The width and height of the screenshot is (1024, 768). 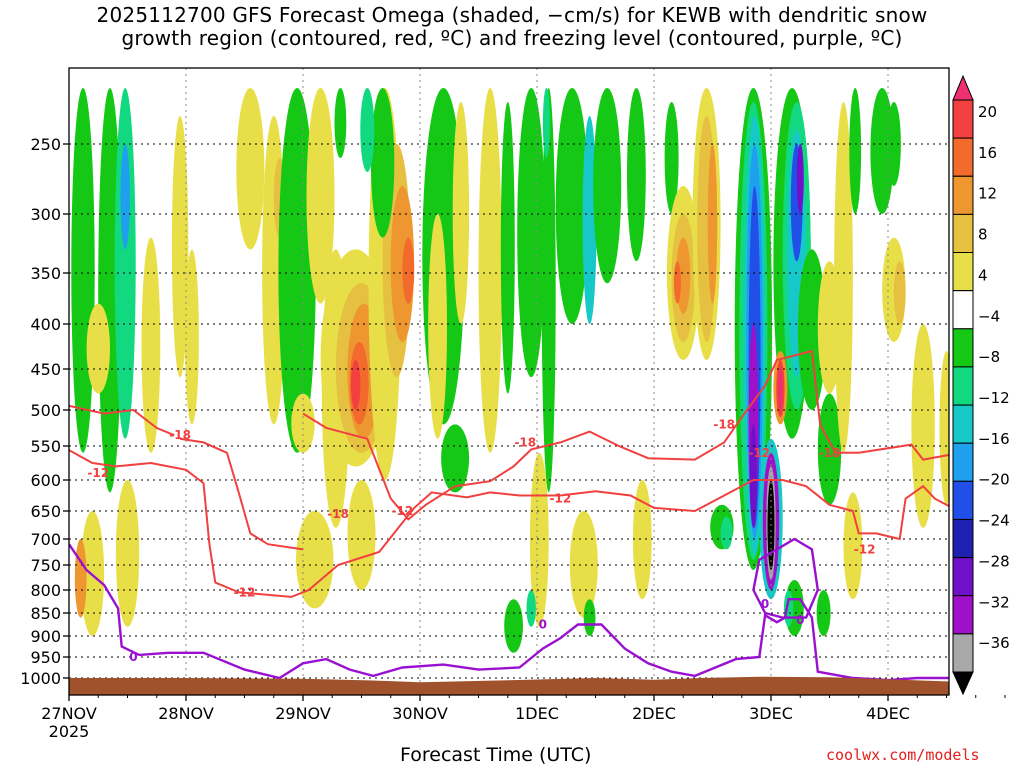 I want to click on colorbar-label: −24, so click(x=994, y=521).